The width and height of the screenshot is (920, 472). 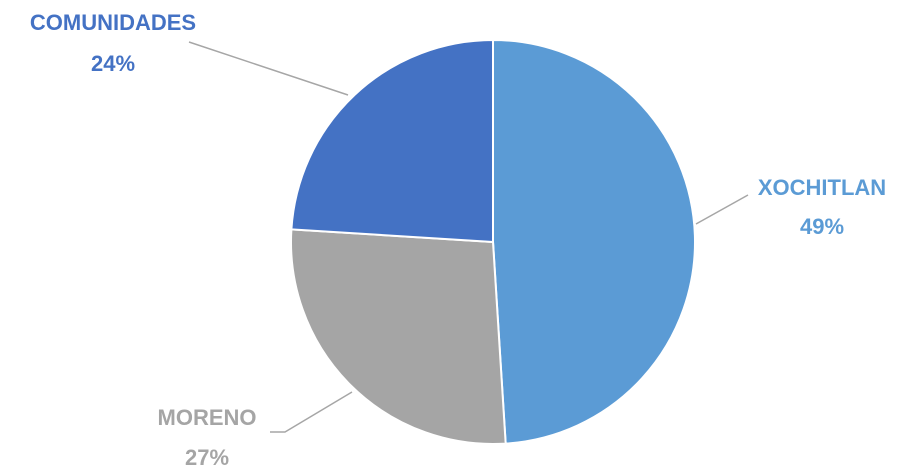 I want to click on slice-percent-label: 24%, so click(x=113, y=63).